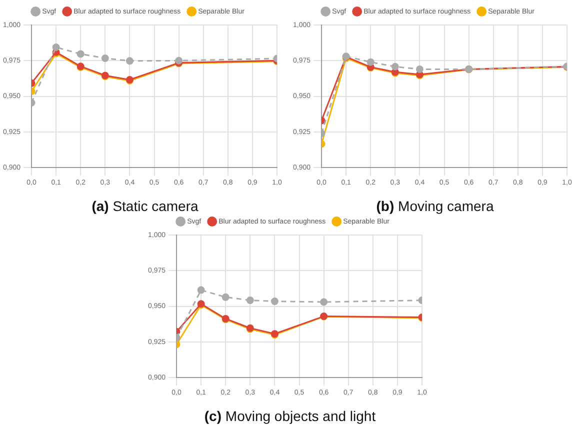  I want to click on text: (b) Moving camera, so click(435, 206).